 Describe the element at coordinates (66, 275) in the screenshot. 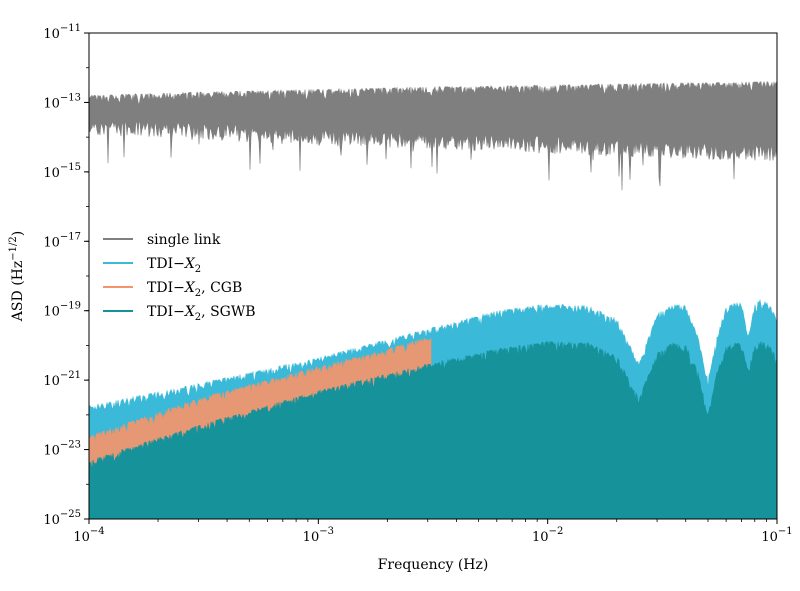

I see `y-axis-ticks: 10−11 10−13 10−15 10−17 10−19 10−21 10−23 10−25` at that location.